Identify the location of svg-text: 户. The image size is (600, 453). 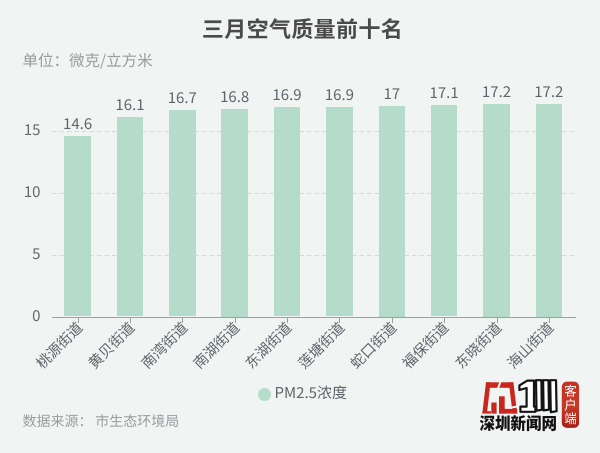
(570, 403).